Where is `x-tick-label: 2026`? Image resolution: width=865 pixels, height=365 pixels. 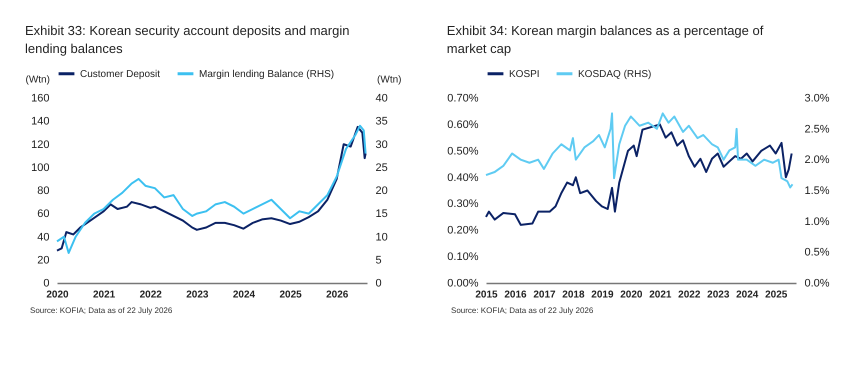
x-tick-label: 2026 is located at coordinates (337, 295).